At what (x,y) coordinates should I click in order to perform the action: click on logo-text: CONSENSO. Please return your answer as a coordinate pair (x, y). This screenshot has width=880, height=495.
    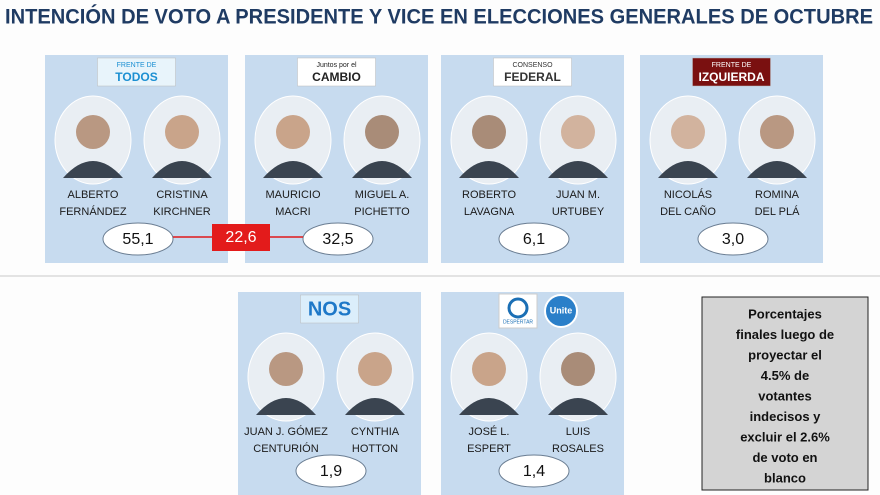
    Looking at the image, I should click on (532, 65).